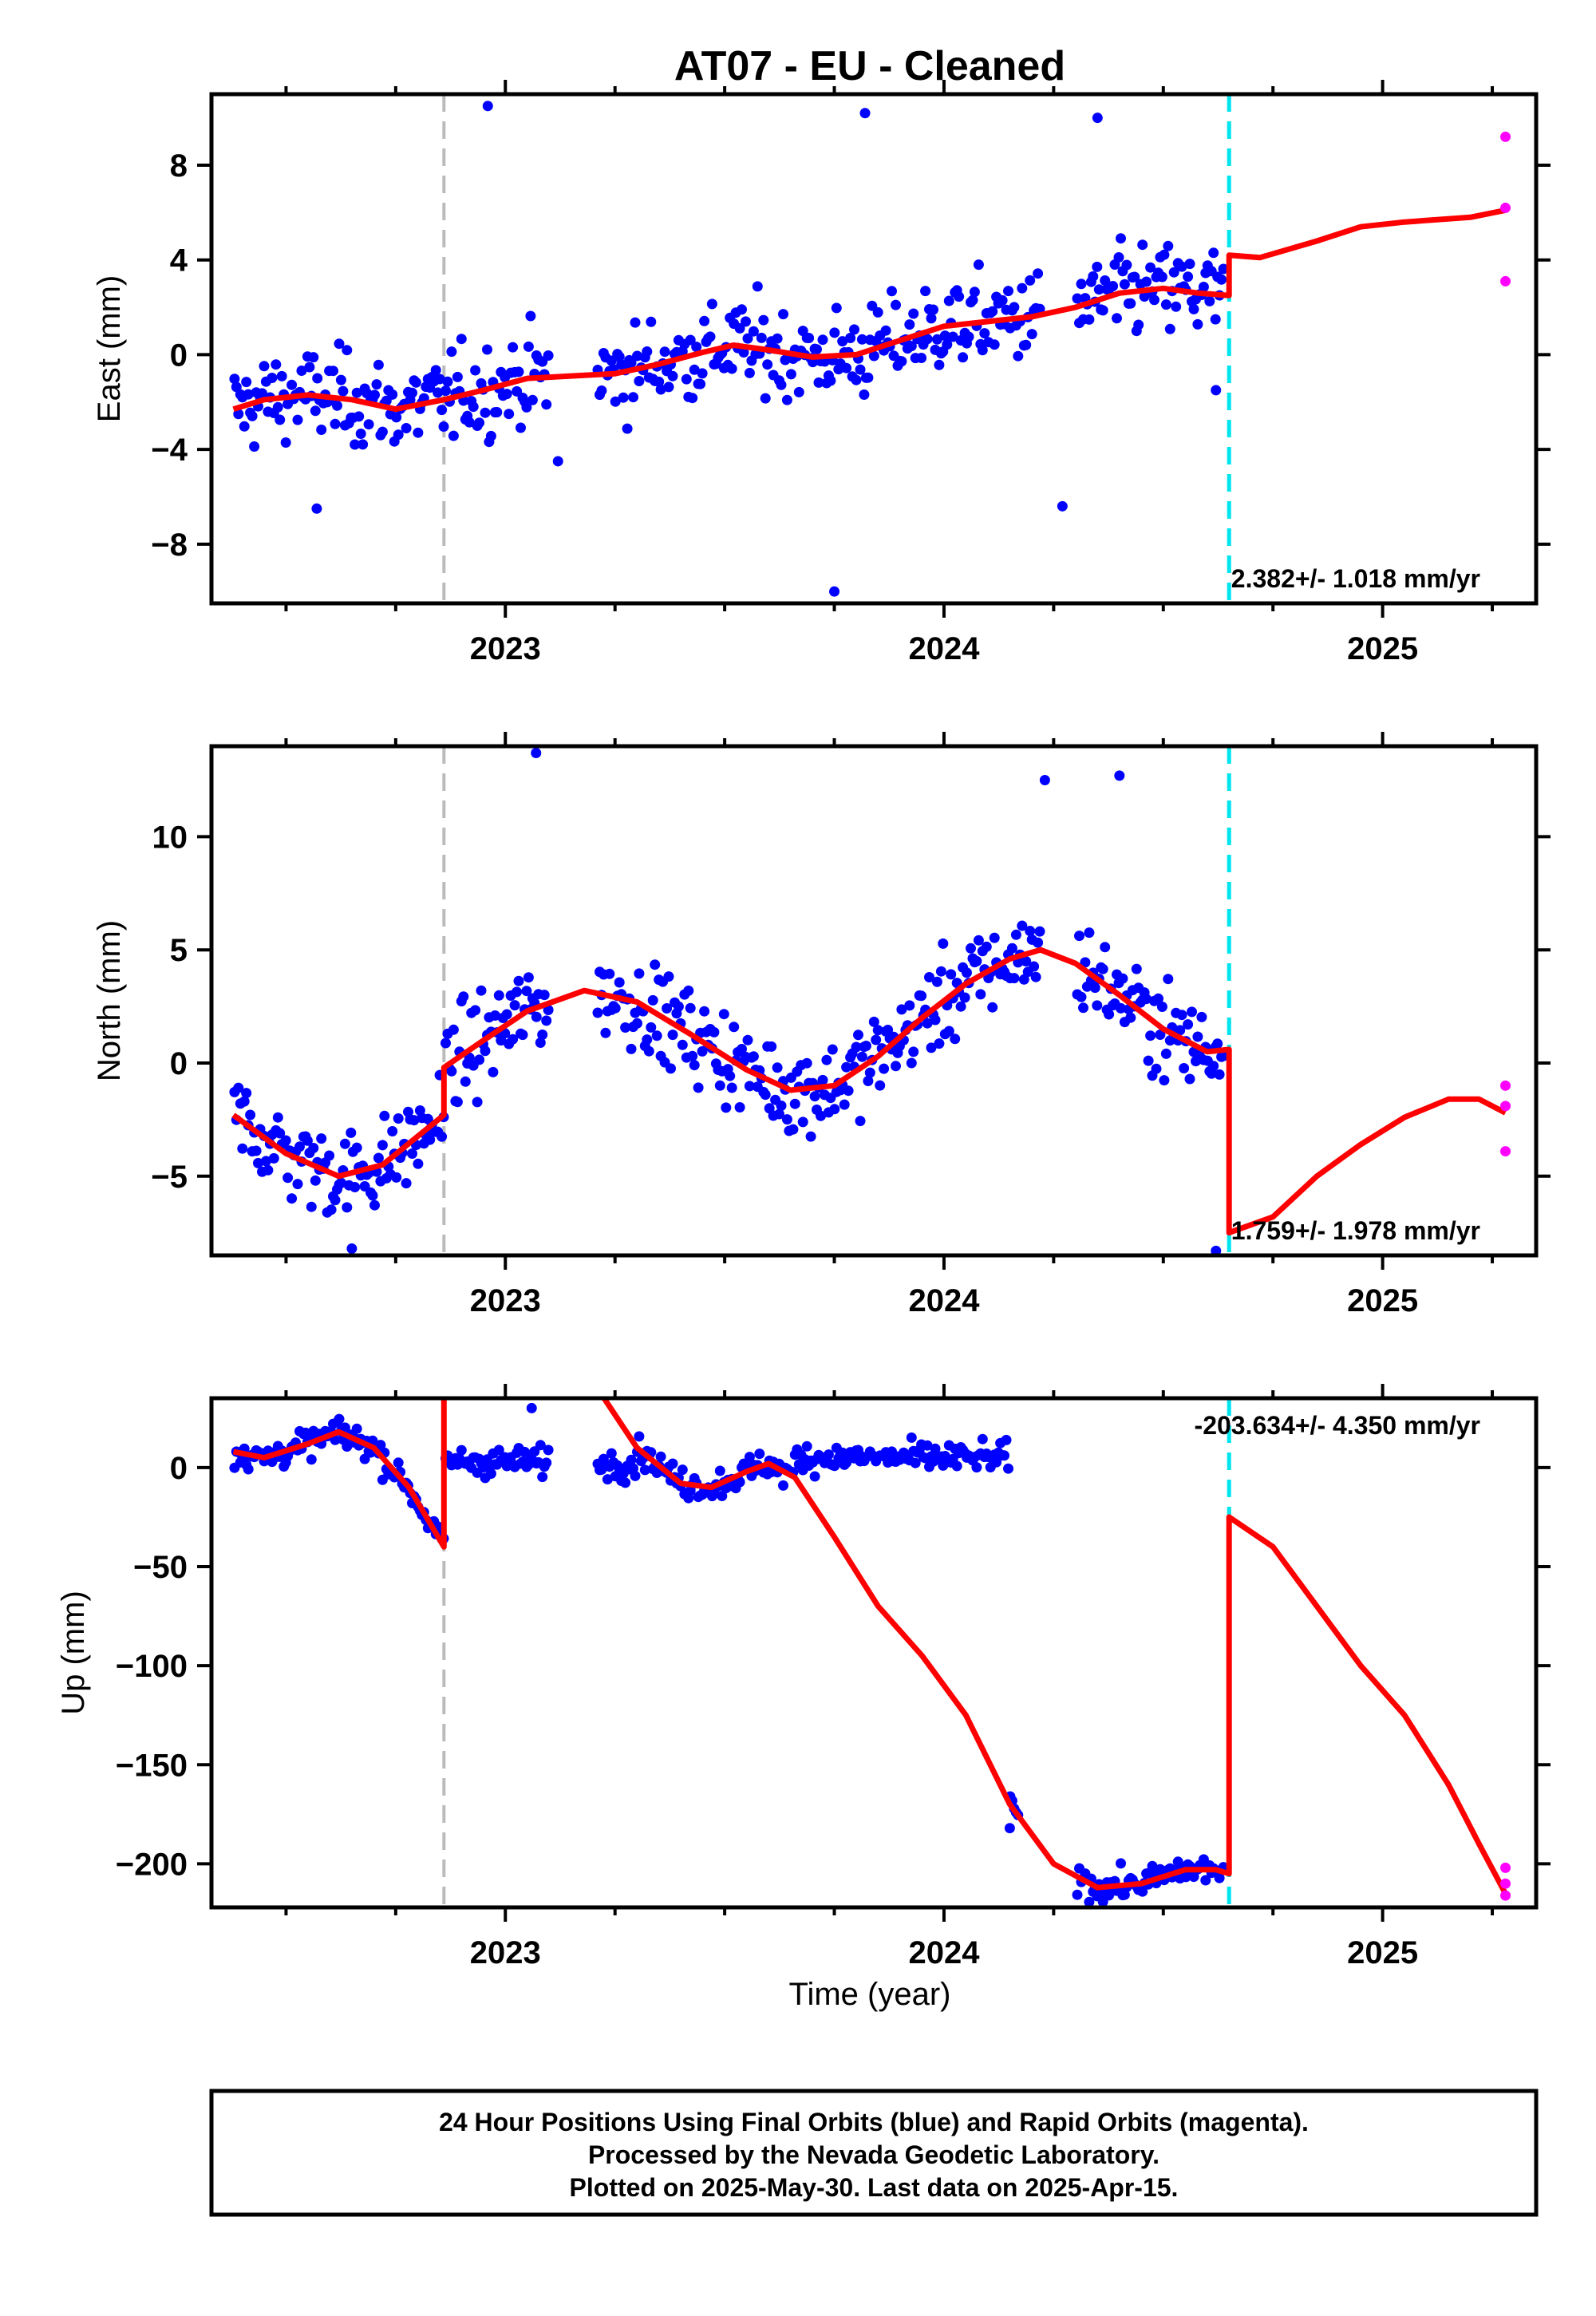  What do you see at coordinates (179, 950) in the screenshot?
I see `y-tick-label: 5` at bounding box center [179, 950].